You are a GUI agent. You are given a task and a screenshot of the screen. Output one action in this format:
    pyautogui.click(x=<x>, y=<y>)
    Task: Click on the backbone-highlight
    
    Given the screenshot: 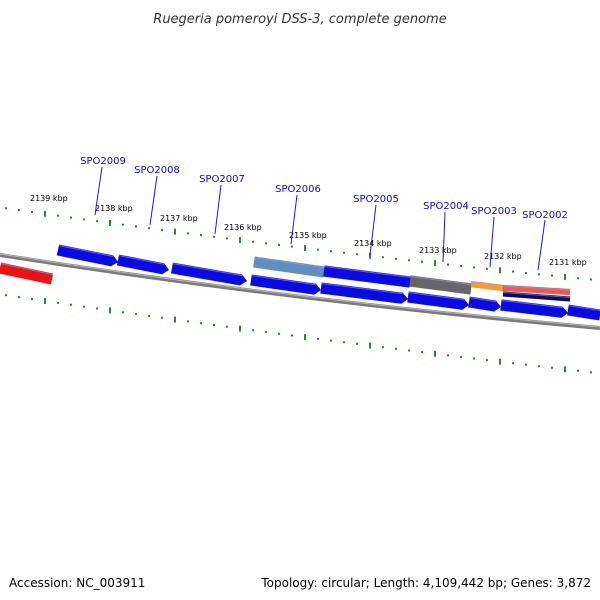 What is the action you would take?
    pyautogui.click(x=300, y=290)
    